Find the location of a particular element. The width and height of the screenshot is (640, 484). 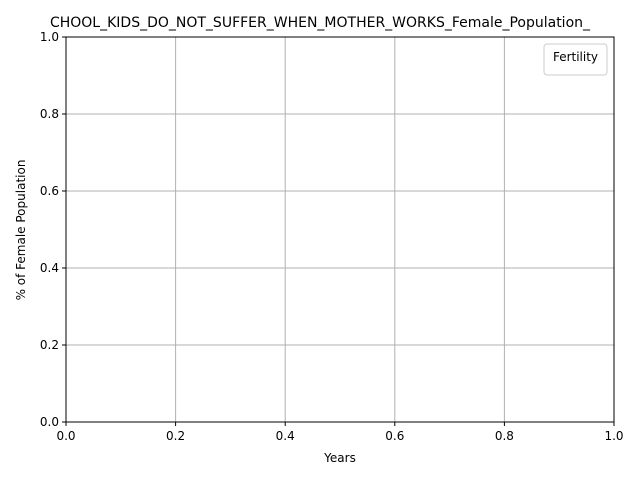

legend: Fertility is located at coordinates (575, 59).